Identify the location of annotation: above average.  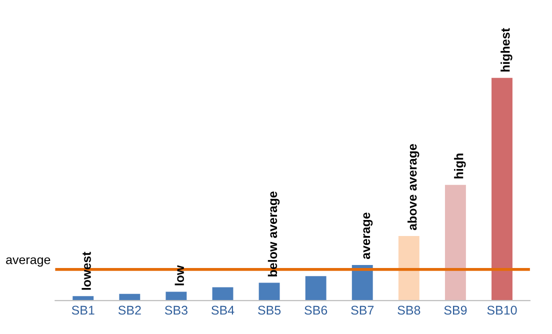
(414, 187).